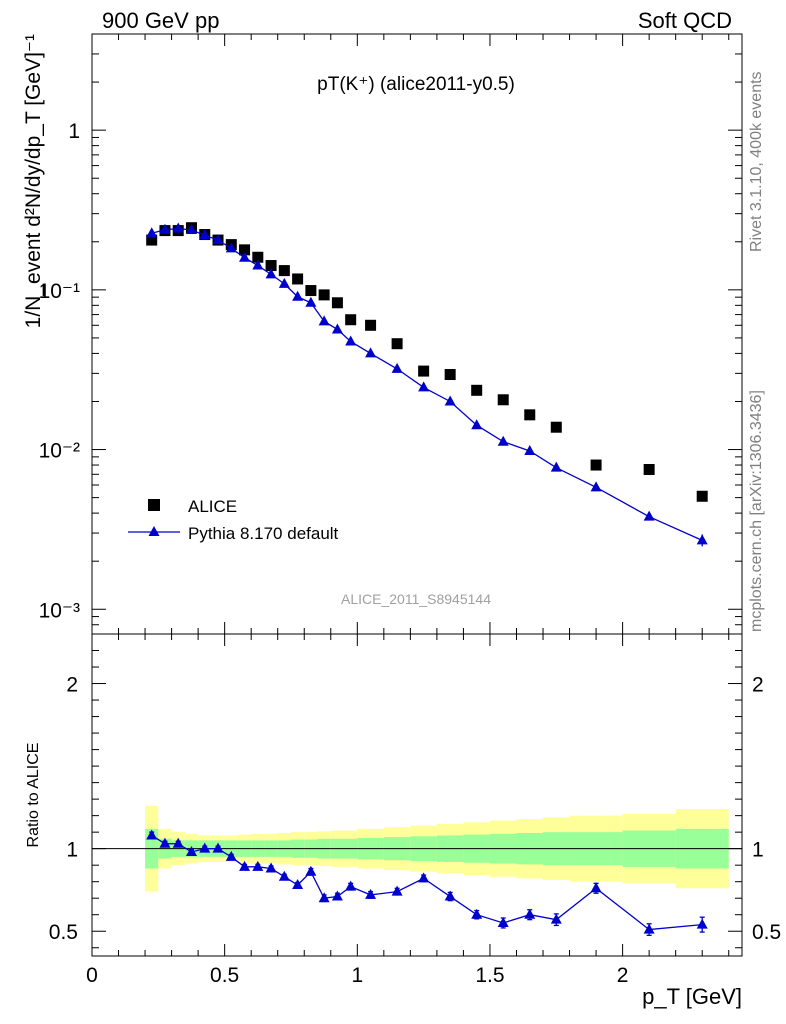  I want to click on header-right-label: Soft QCD, so click(684, 20).